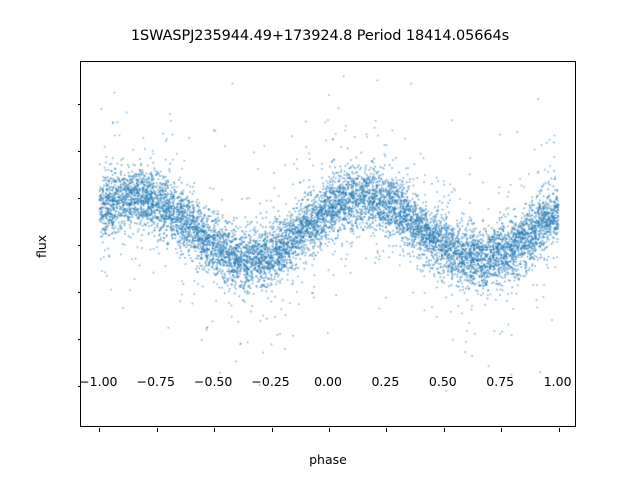 The image size is (640, 480). I want to click on x-axis-label: phase, so click(328, 459).